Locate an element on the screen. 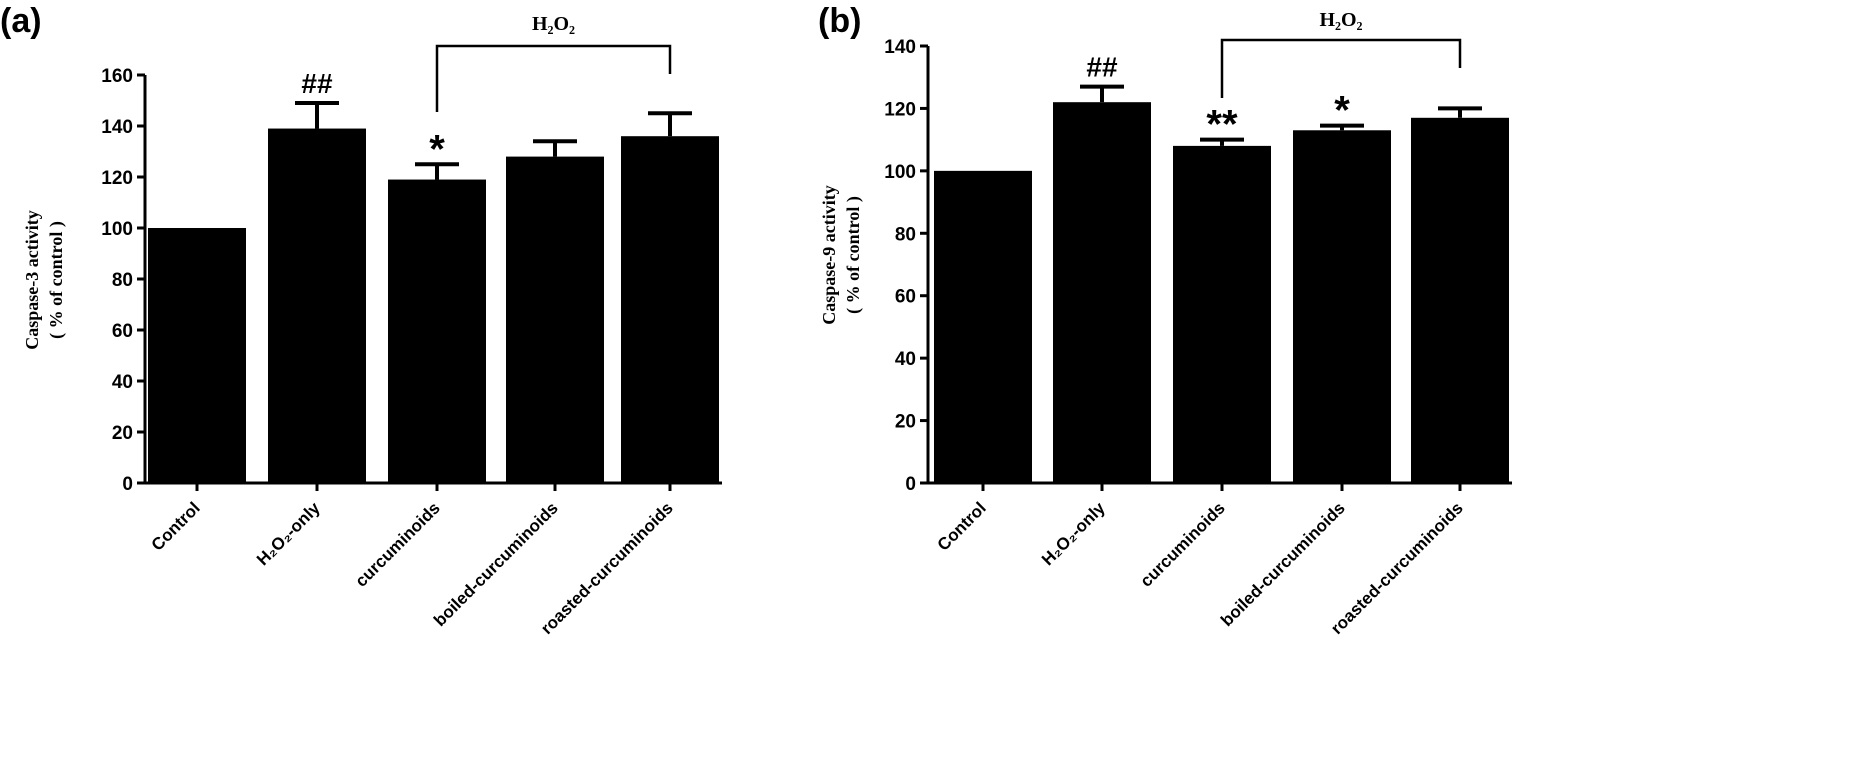  y-tick-label: 160 is located at coordinates (117, 76).